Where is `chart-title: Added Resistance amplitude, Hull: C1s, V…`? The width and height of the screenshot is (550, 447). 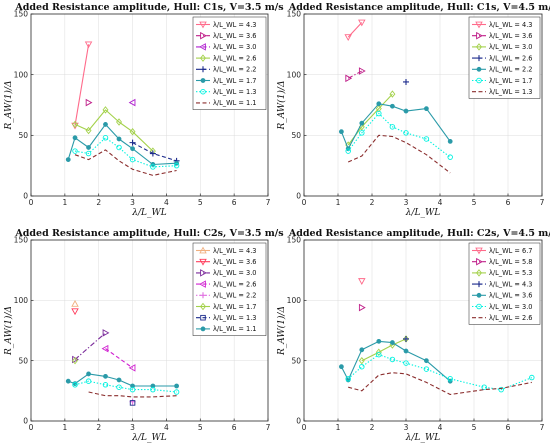
chart-title: Added Resistance amplitude, Hull: C1s, V… is located at coordinates (148, 7).